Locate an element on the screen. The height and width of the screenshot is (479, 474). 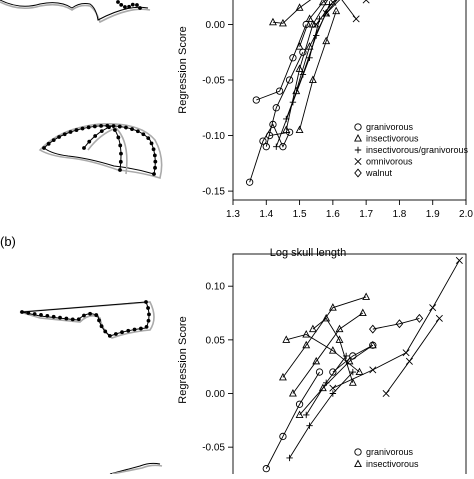
chart-b-legend-label: insectivorous is located at coordinates (392, 464).